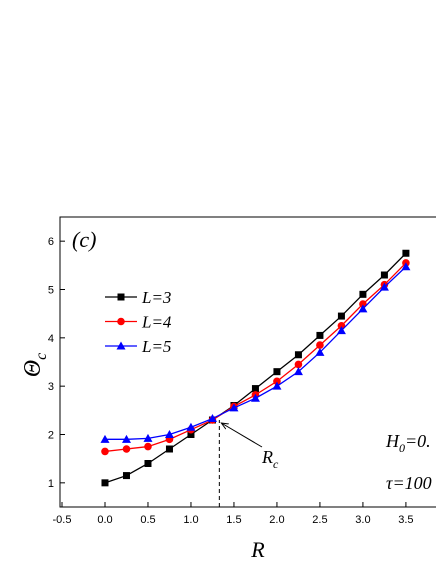 The image size is (436, 564). I want to click on critical-arrow, so click(242, 435).